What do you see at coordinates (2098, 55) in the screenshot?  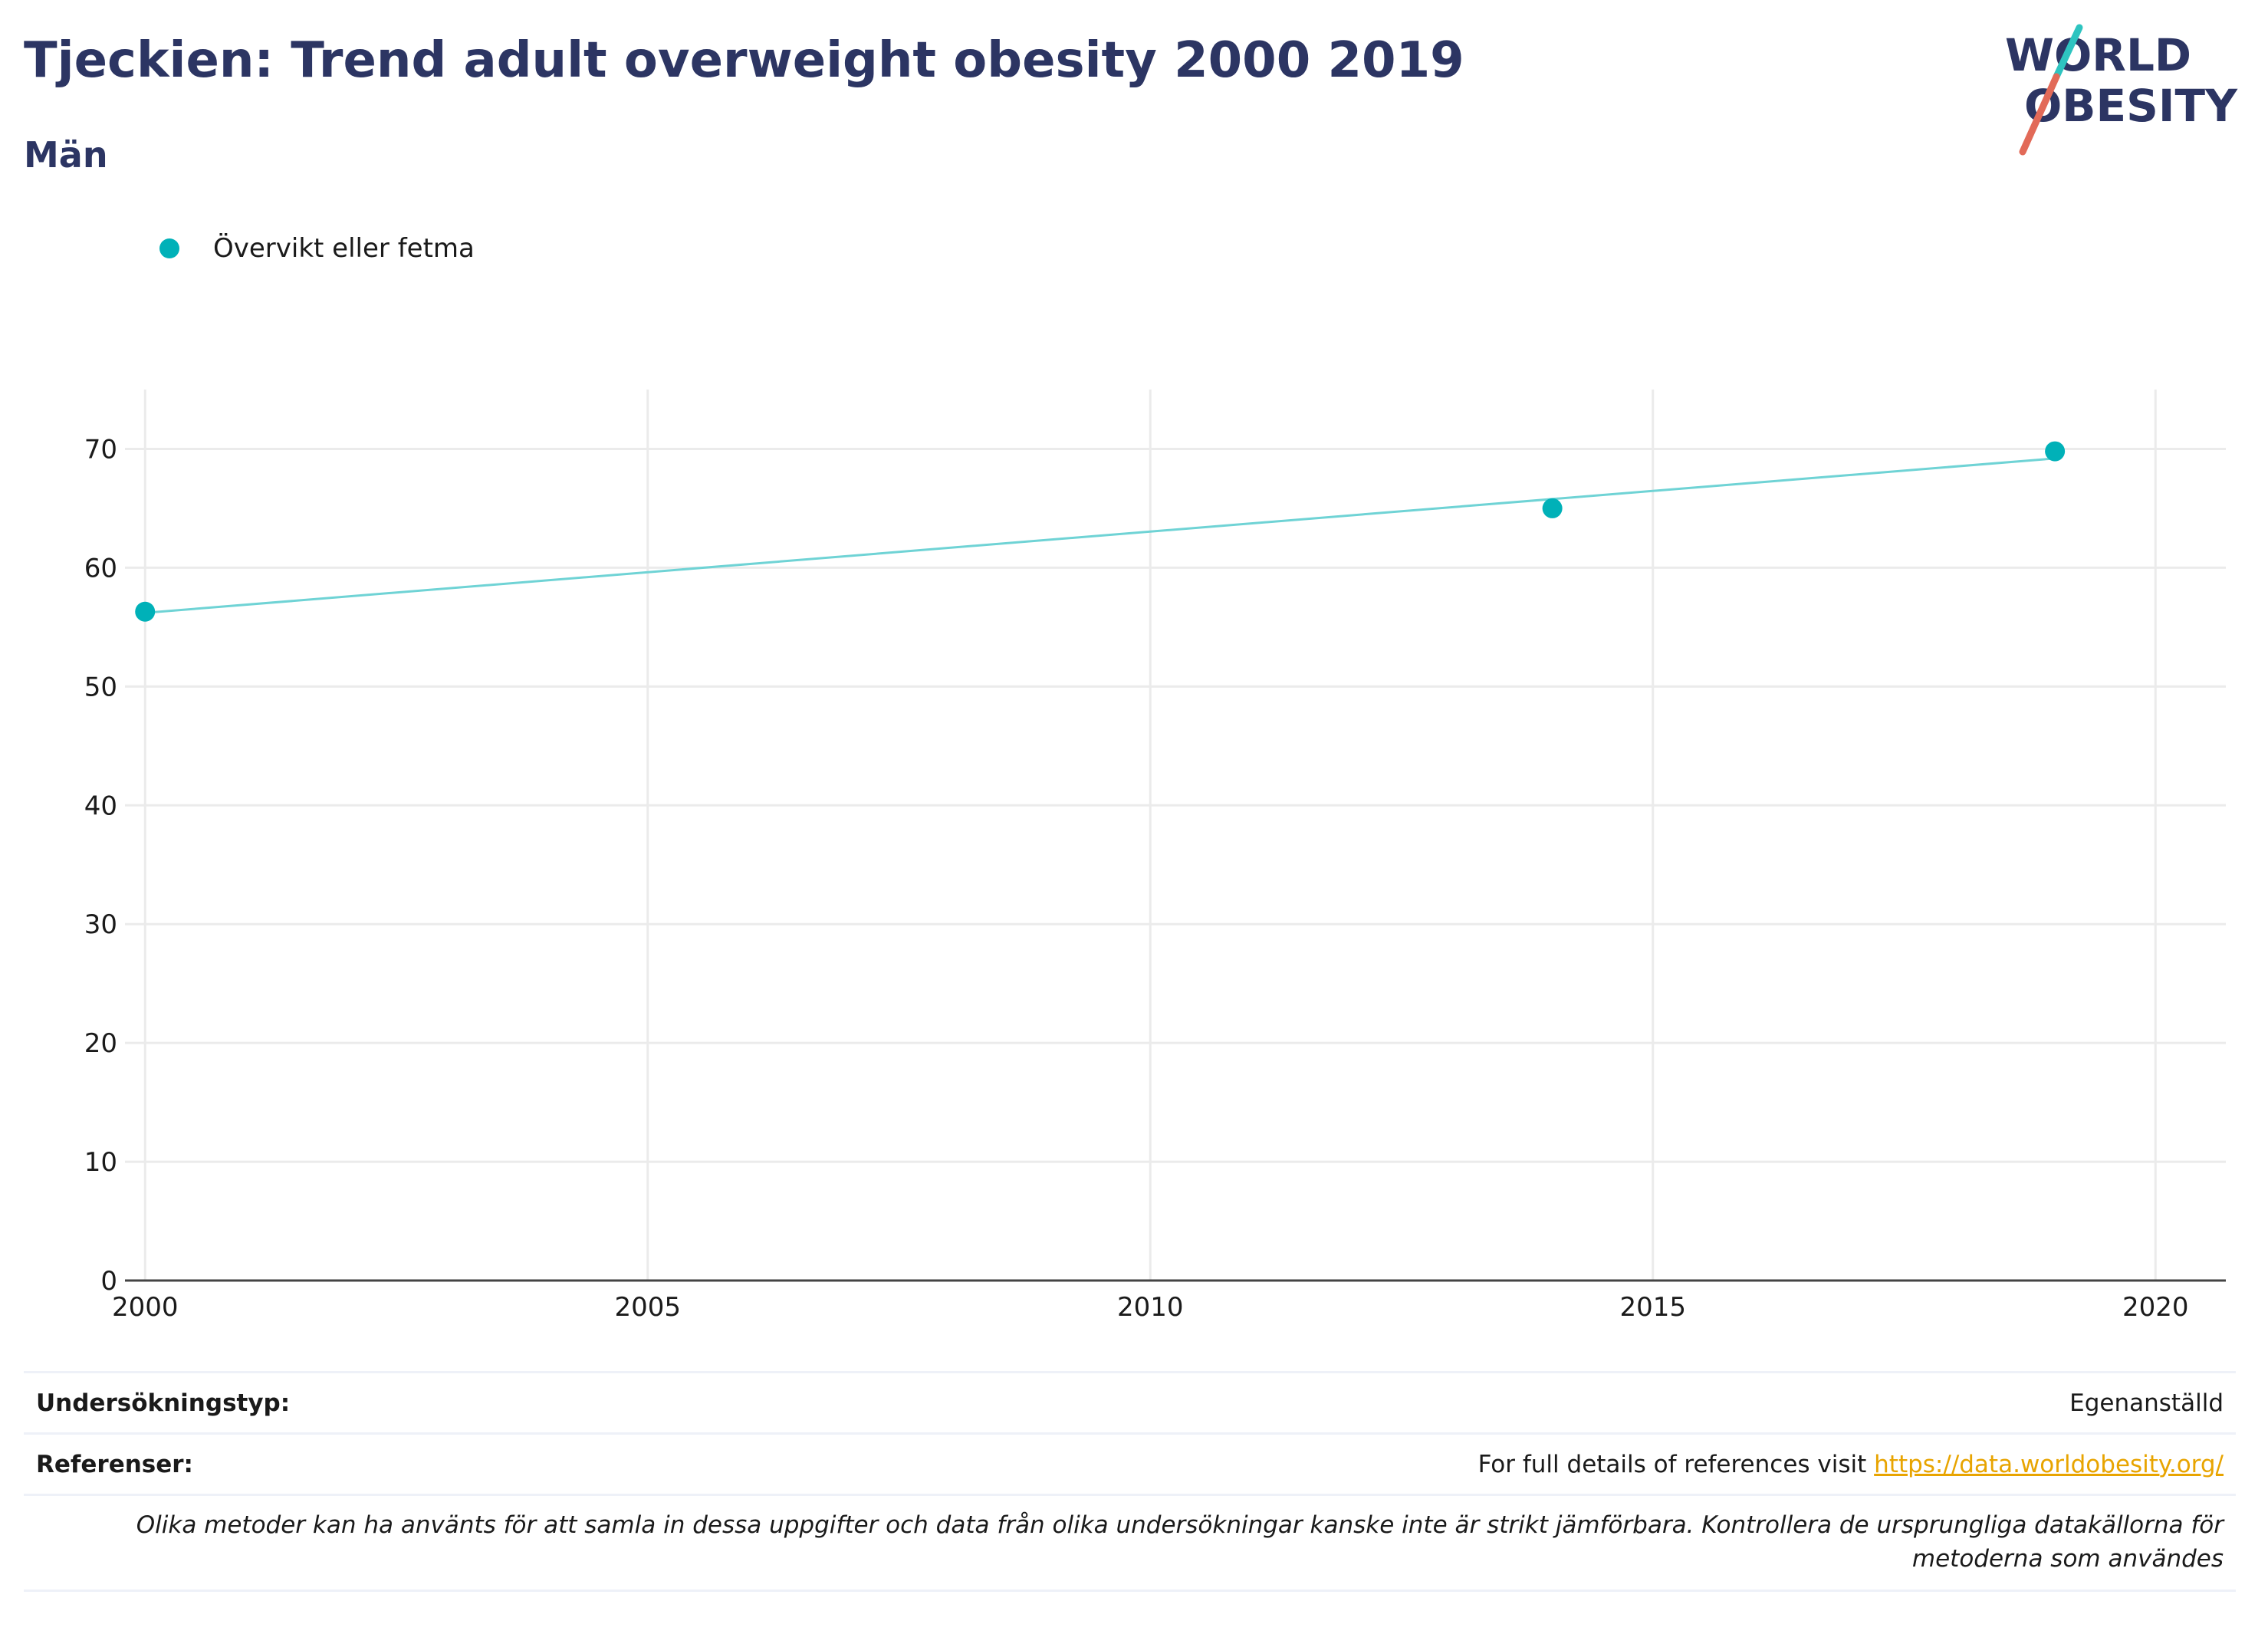 I see `logo-word-world: WORLD` at bounding box center [2098, 55].